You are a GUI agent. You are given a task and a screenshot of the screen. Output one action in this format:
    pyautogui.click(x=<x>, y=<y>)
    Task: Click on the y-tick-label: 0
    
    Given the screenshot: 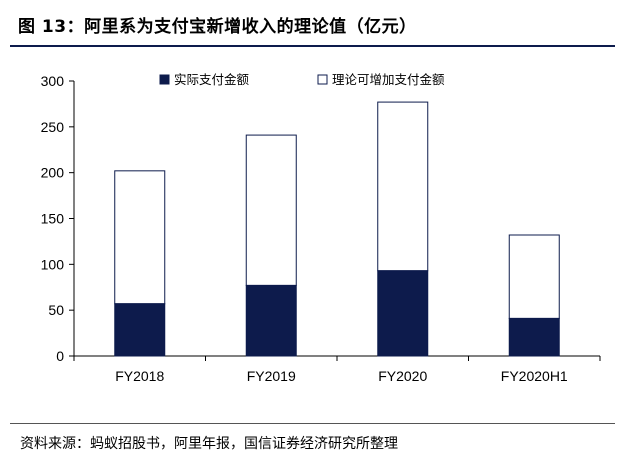 What is the action you would take?
    pyautogui.click(x=60, y=356)
    